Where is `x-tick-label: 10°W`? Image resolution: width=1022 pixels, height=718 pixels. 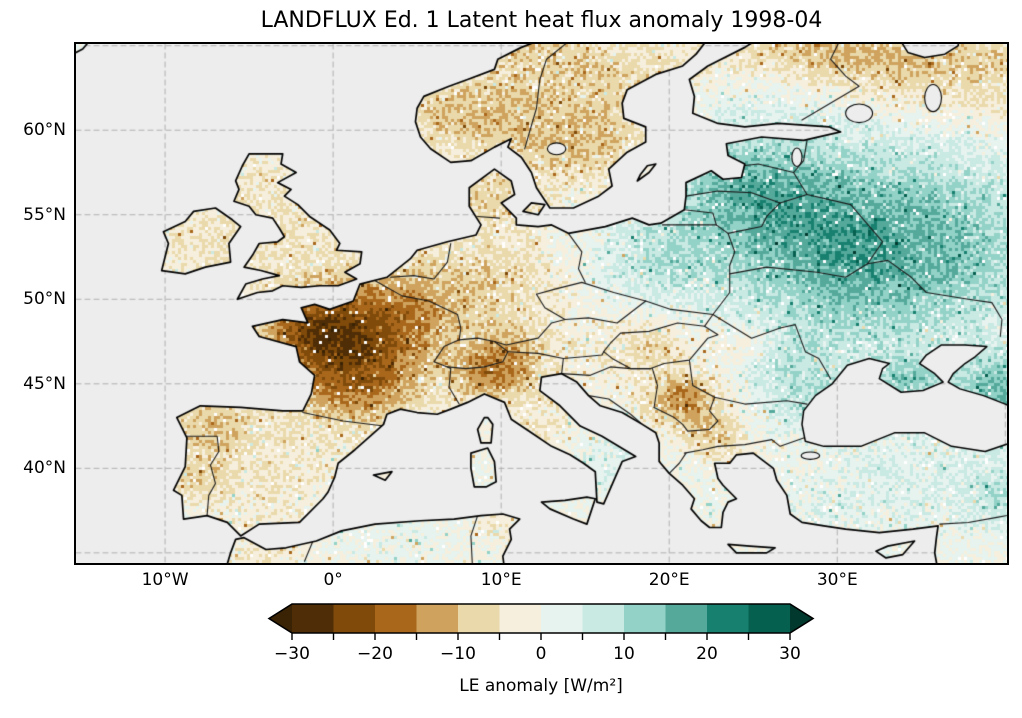 x-tick-label: 10°W is located at coordinates (165, 580).